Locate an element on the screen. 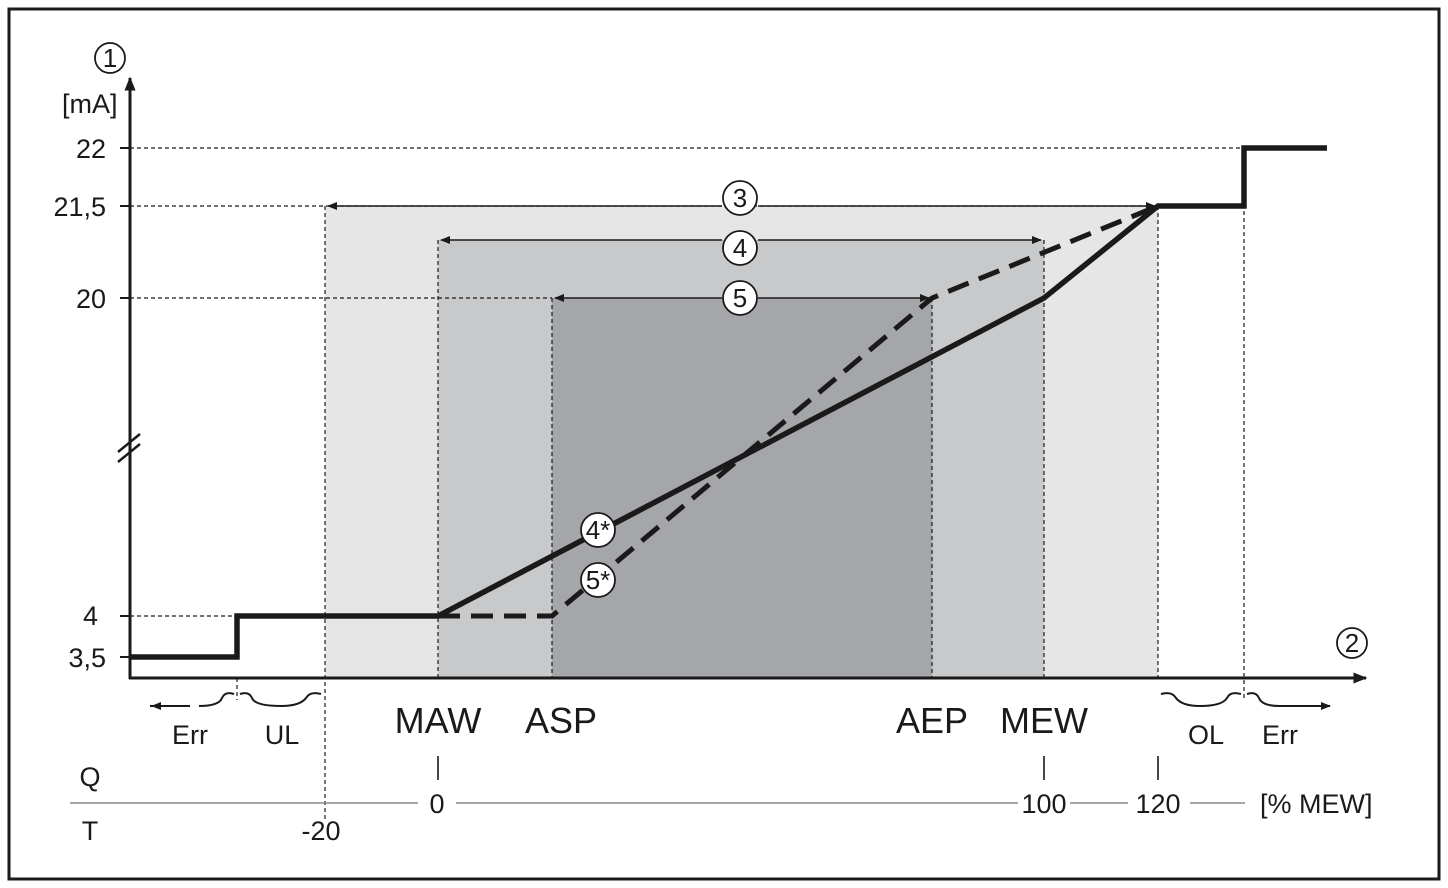  scale-q-label: Q is located at coordinates (89, 777).